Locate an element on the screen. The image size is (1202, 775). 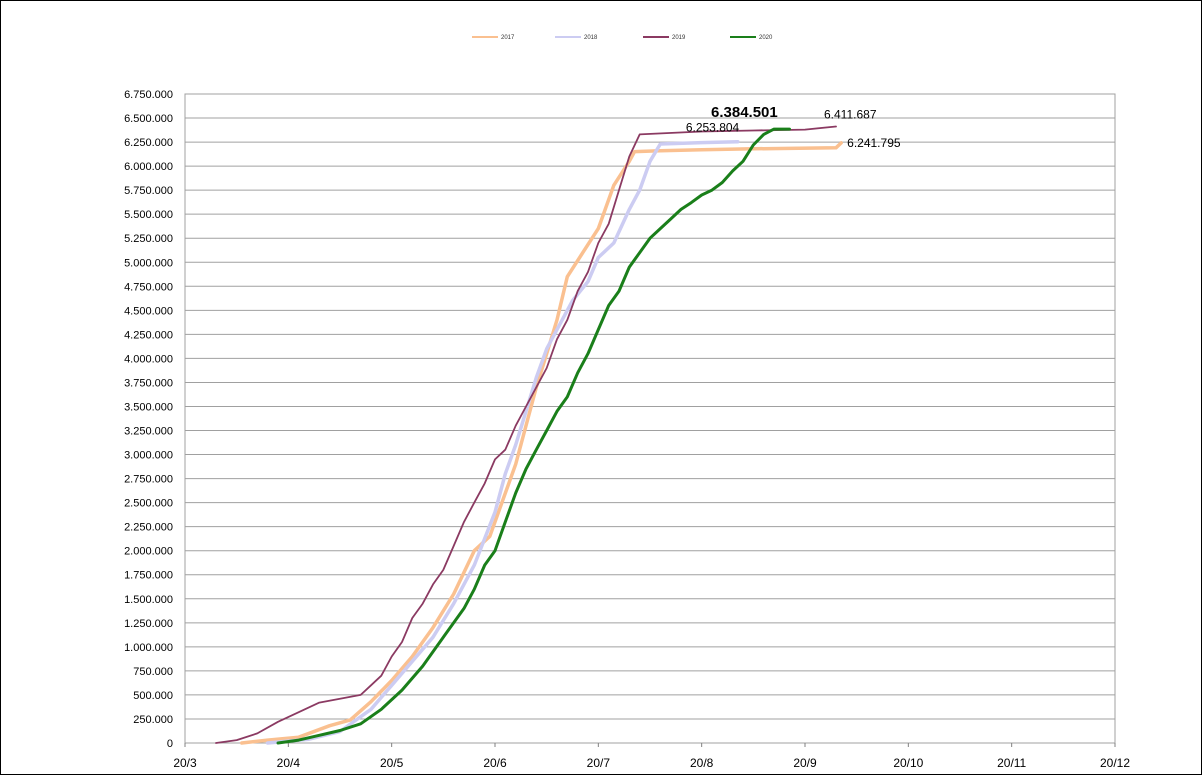
y-tick-label: 3.000.000 is located at coordinates (148, 456).